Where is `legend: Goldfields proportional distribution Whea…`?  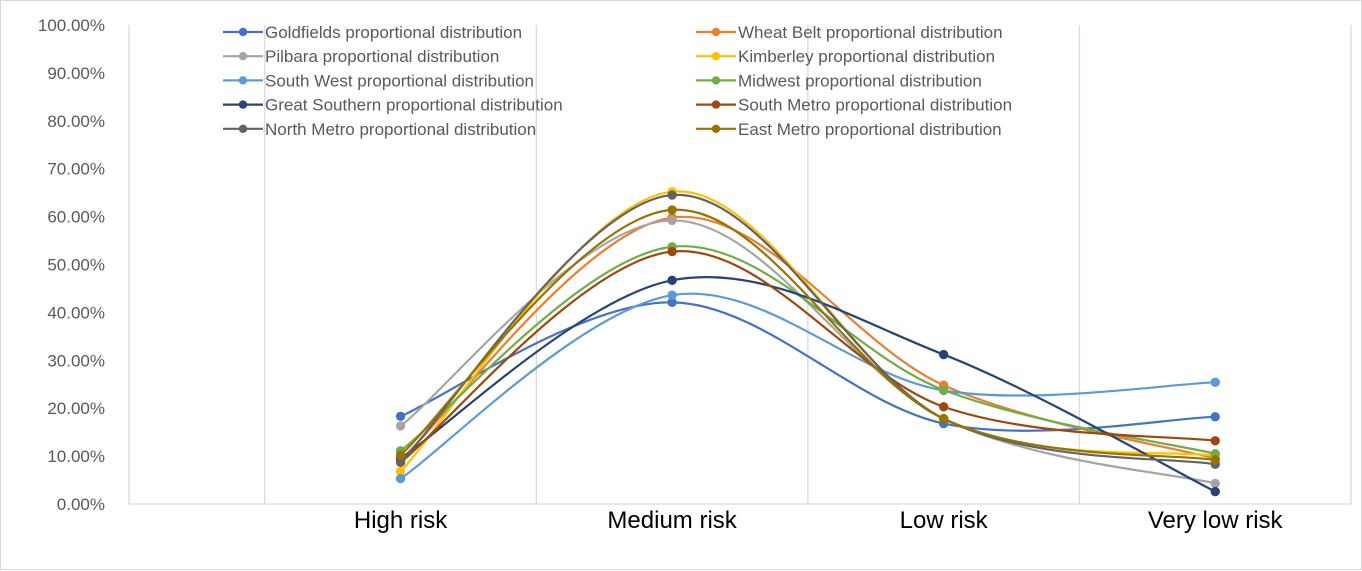
legend: Goldfields proportional distribution Whea… is located at coordinates (617, 81).